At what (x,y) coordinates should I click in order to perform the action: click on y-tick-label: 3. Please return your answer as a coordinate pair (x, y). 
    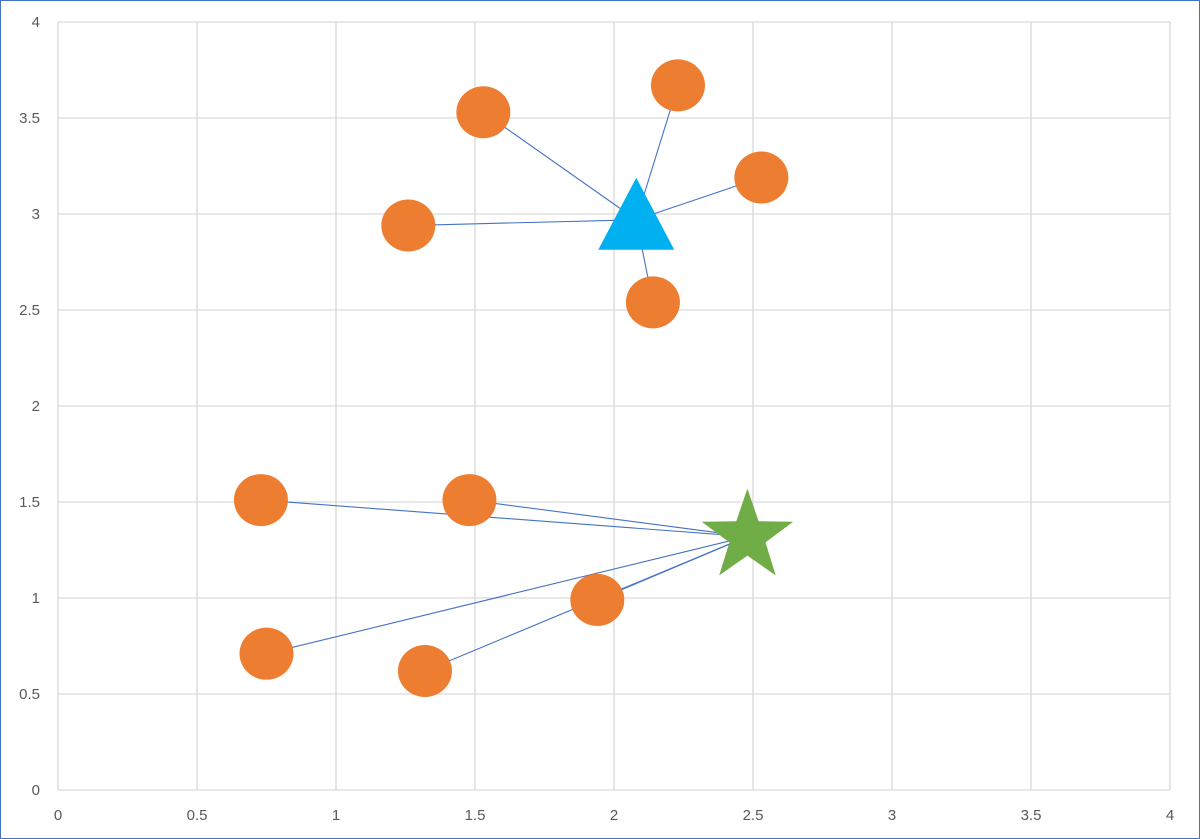
    Looking at the image, I should click on (36, 214).